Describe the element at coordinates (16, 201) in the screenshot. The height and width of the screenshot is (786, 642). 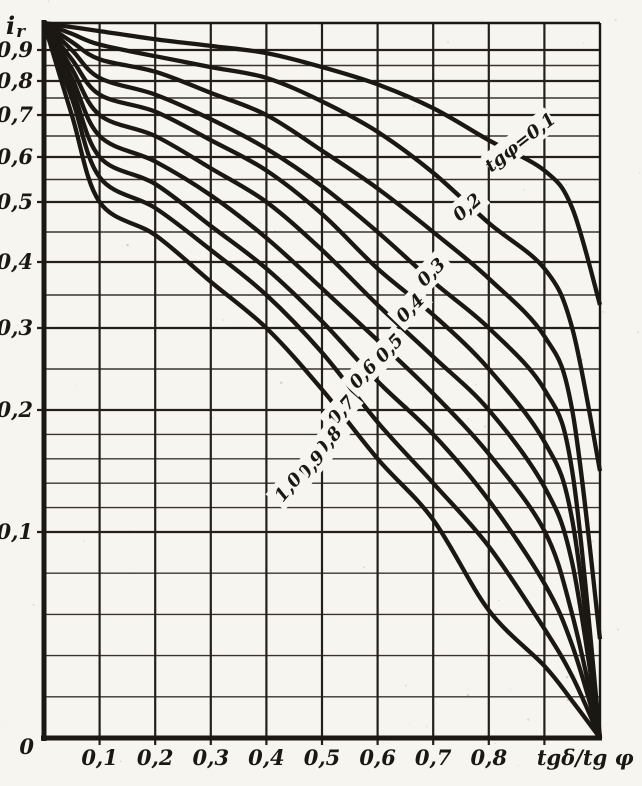
I see `y-tick-label-0,5: 0,5` at that location.